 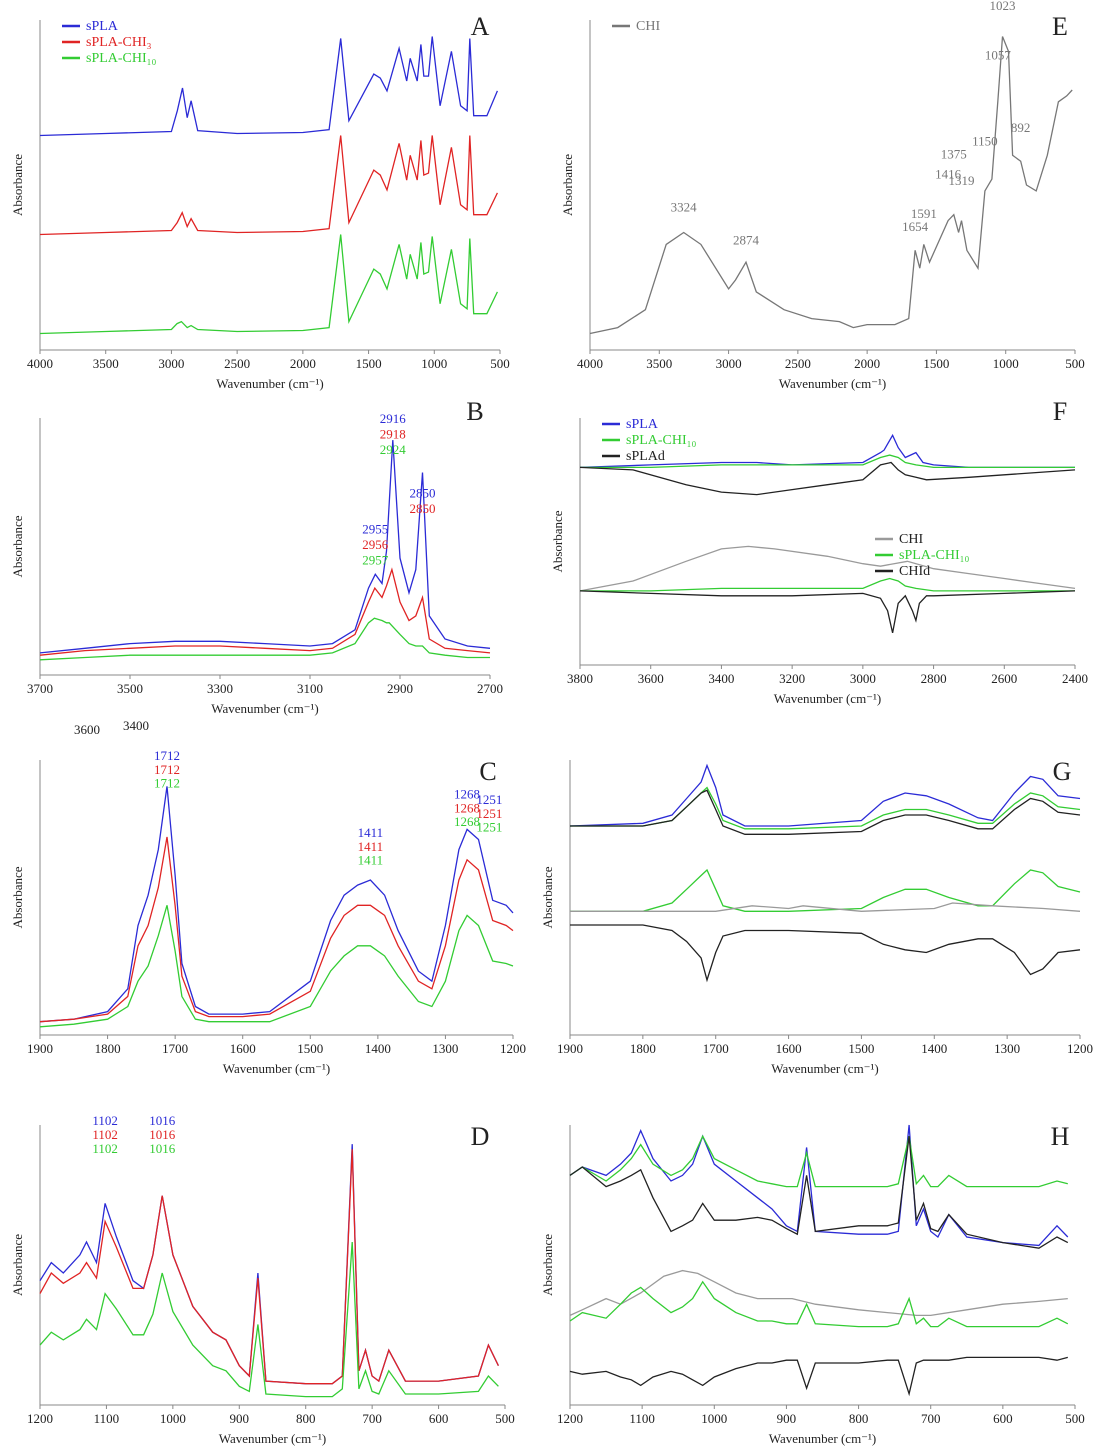 I want to click on peak-annotation: 2924, so click(x=393, y=449).